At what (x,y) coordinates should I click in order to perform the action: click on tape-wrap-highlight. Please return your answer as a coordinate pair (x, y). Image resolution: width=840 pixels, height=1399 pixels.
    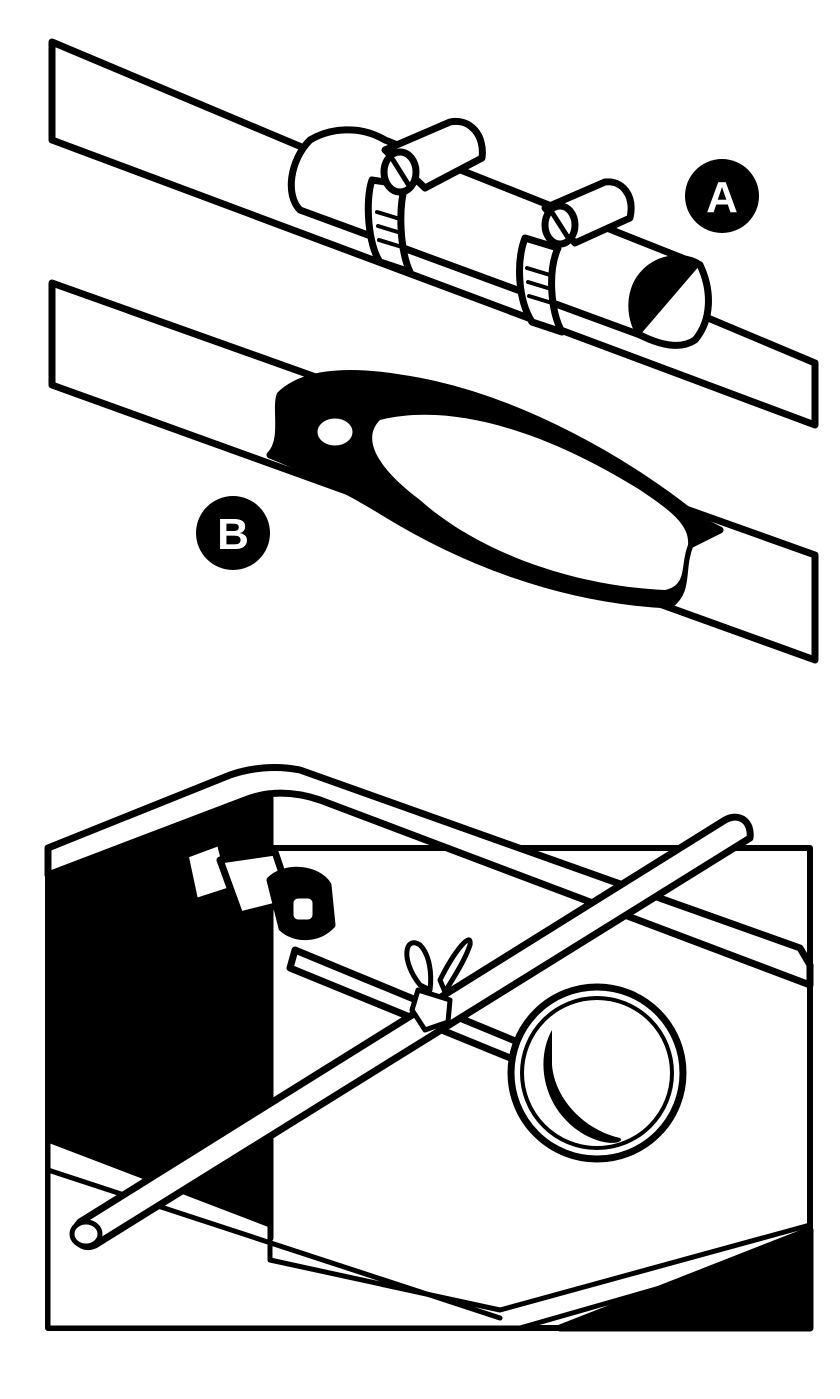
    Looking at the image, I should click on (530, 502).